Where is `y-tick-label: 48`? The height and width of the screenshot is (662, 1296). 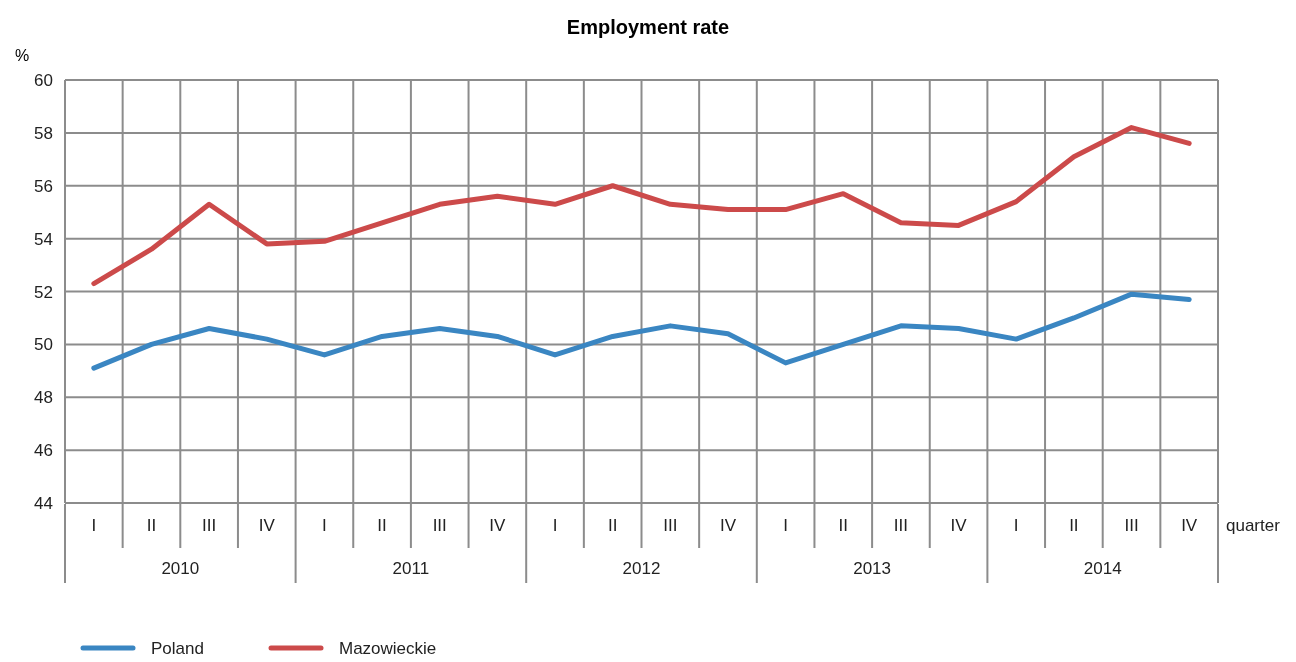
y-tick-label: 48 is located at coordinates (43, 398).